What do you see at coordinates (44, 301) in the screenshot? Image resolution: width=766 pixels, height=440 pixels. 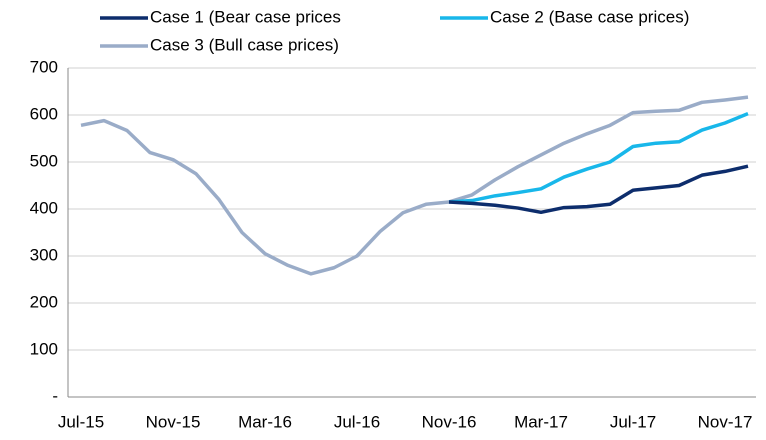 I see `y-tick-label: 200` at bounding box center [44, 301].